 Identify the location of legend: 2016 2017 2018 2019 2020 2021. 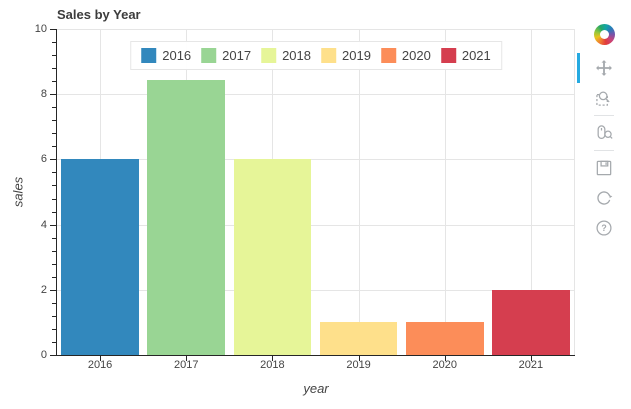
(316, 55).